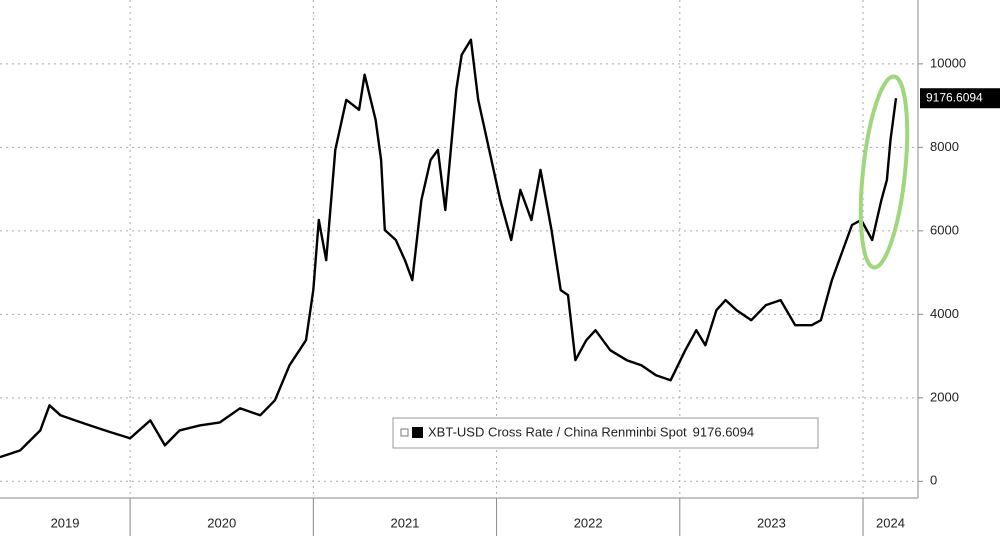  What do you see at coordinates (771, 522) in the screenshot?
I see `x-tick-label: 2023` at bounding box center [771, 522].